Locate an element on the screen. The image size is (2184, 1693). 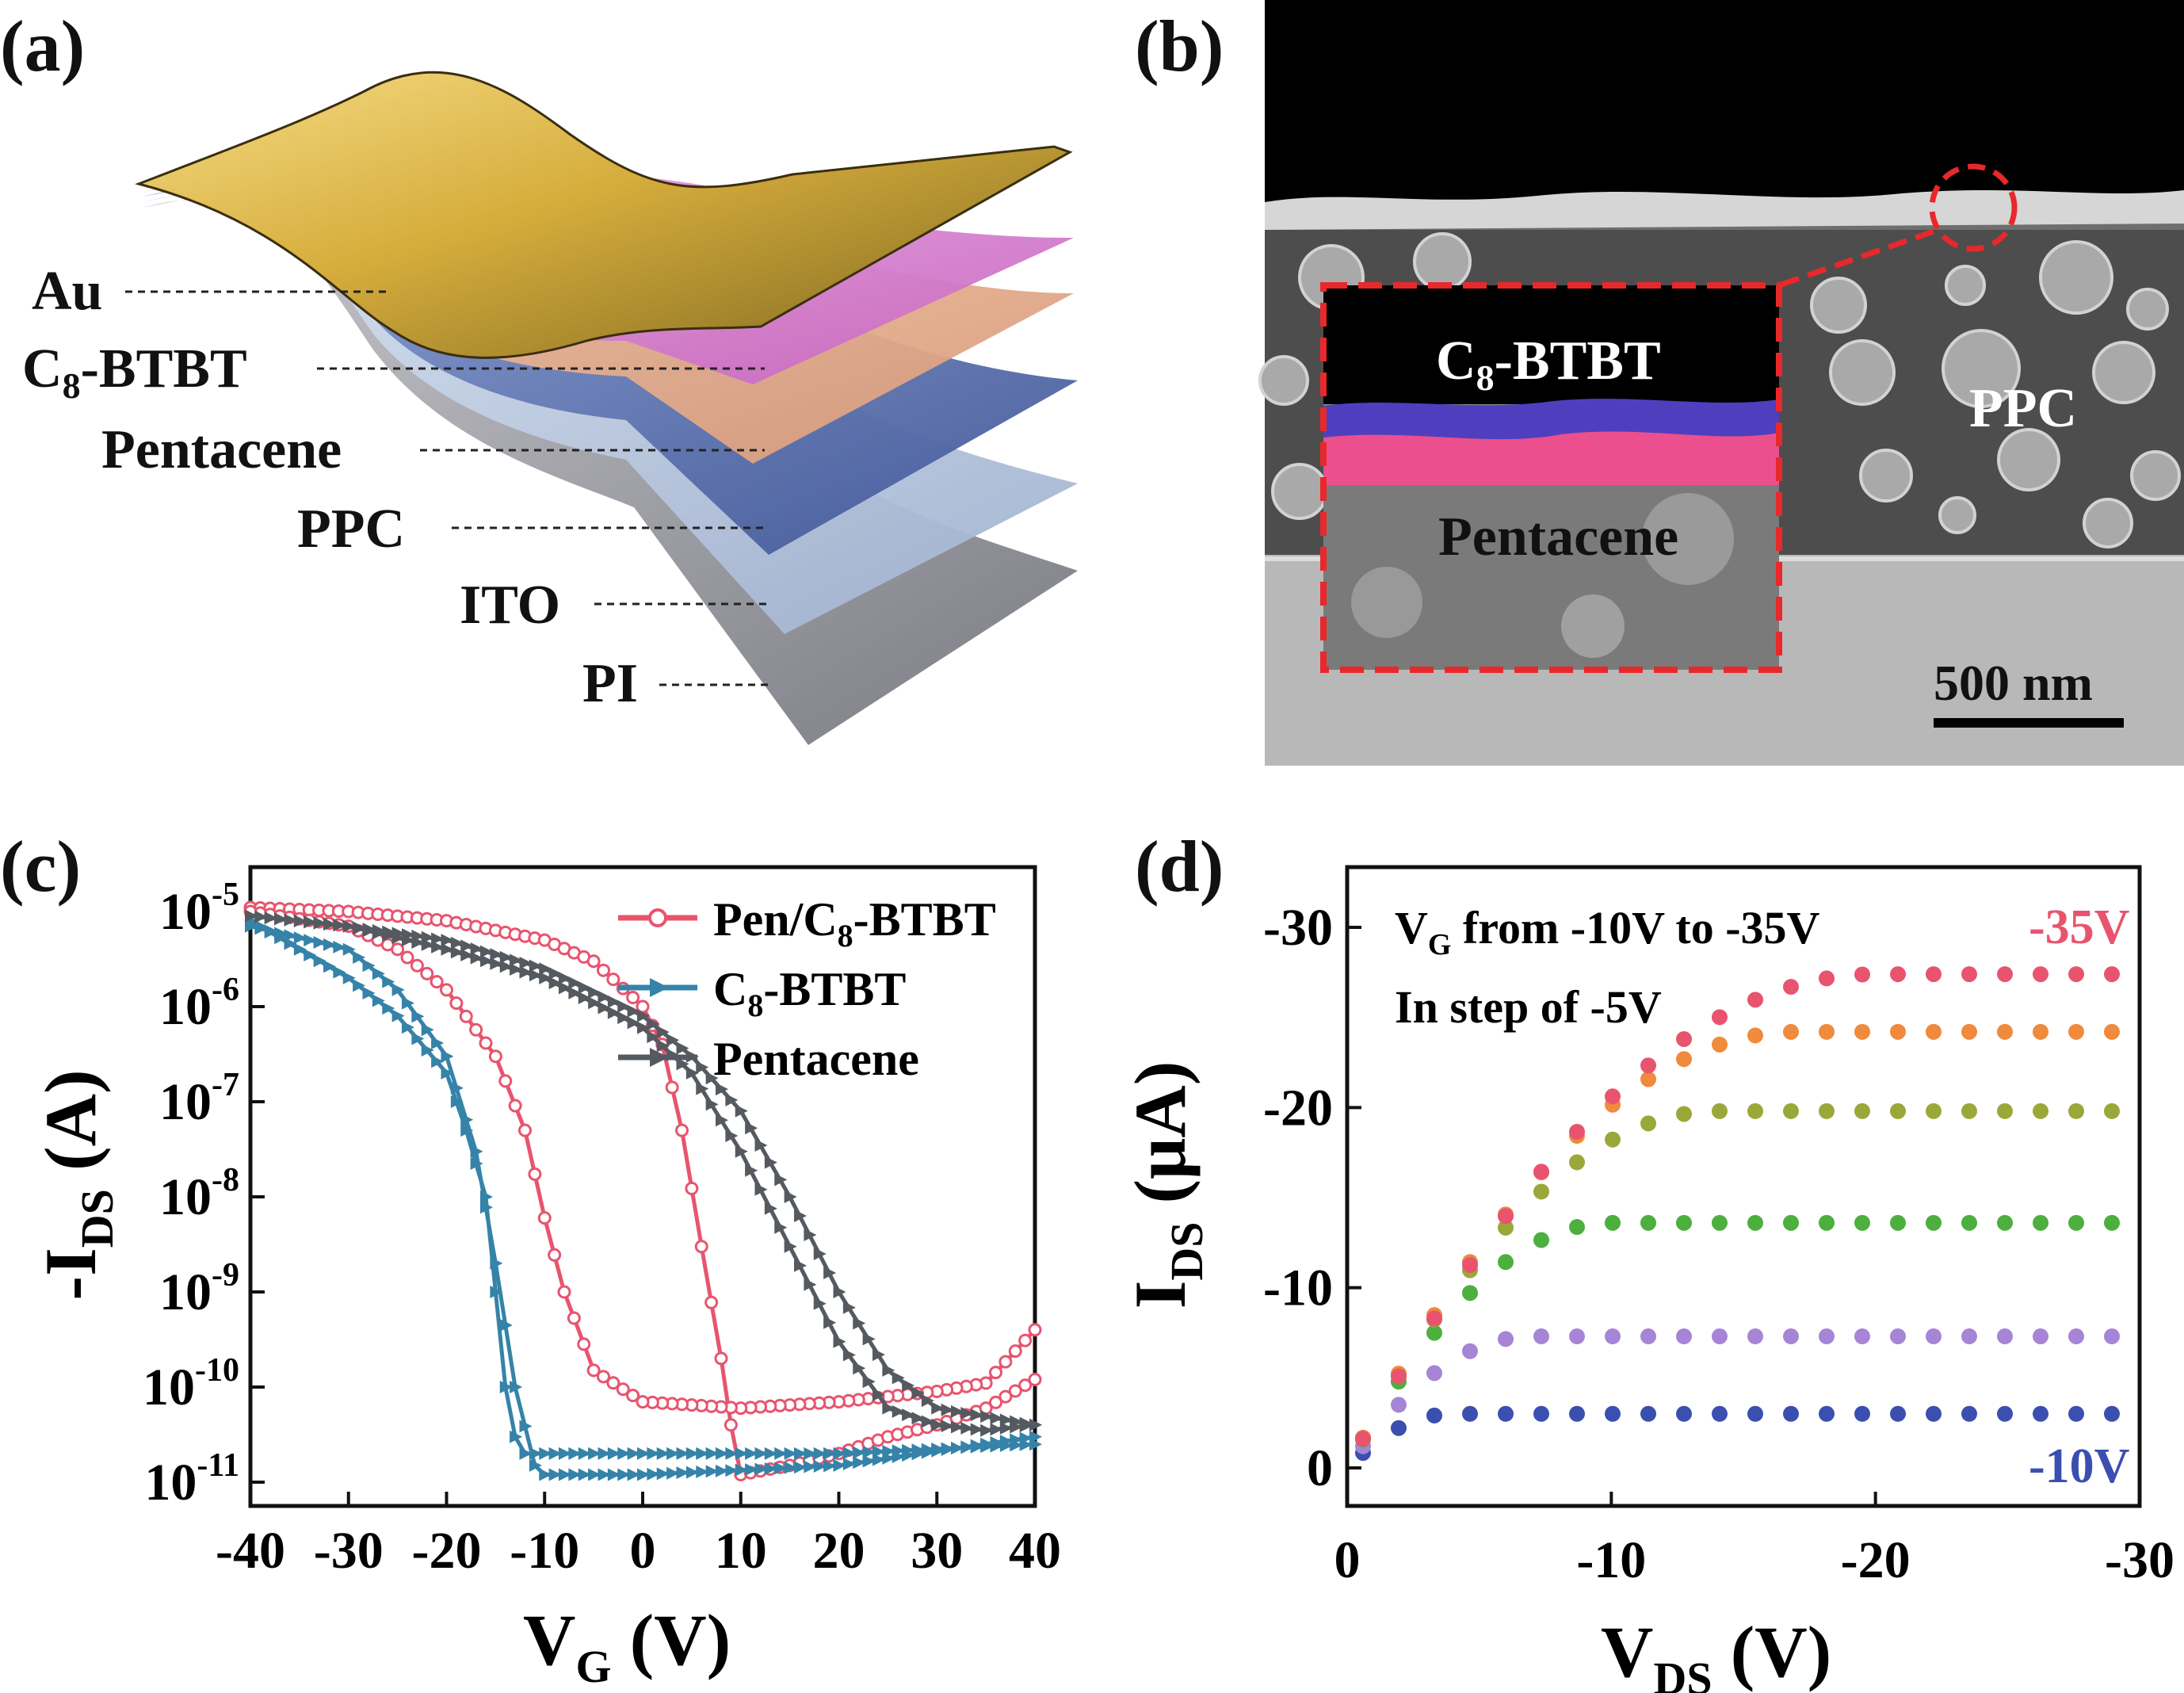
ylabel-d: IDS (μA) is located at coordinates (1166, 1185).